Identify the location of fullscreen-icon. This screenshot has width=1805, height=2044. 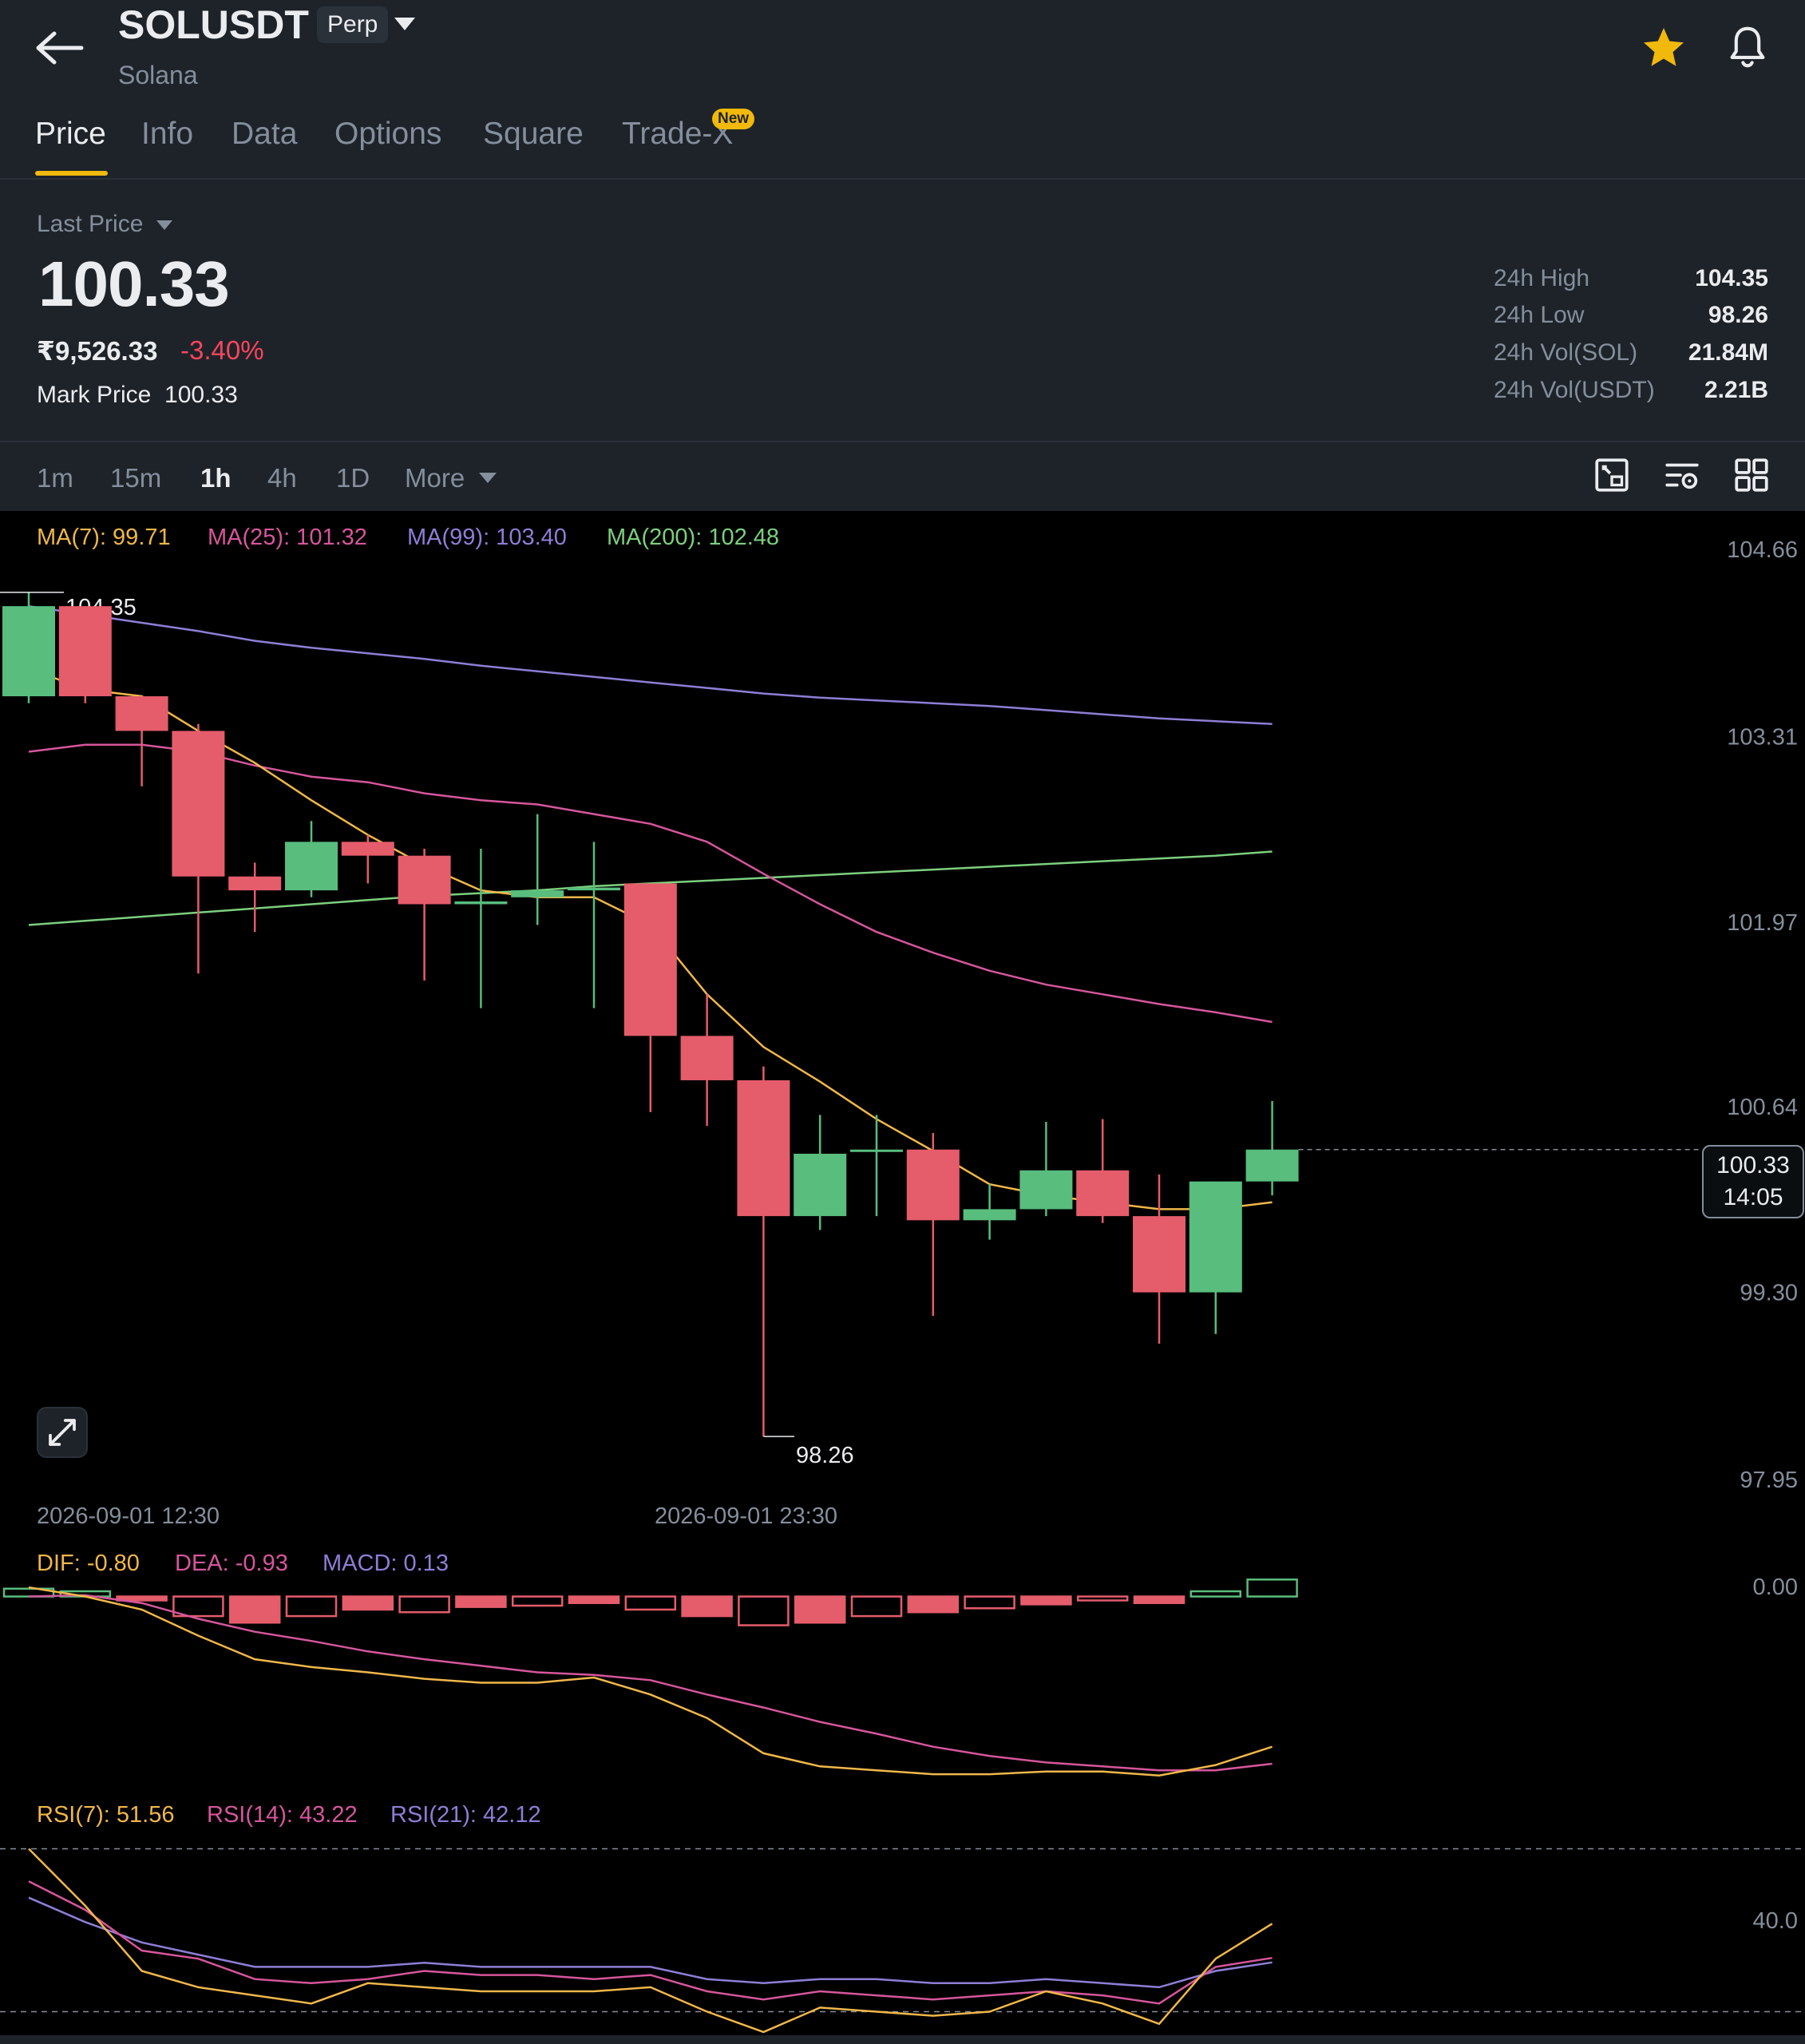
(1612, 475).